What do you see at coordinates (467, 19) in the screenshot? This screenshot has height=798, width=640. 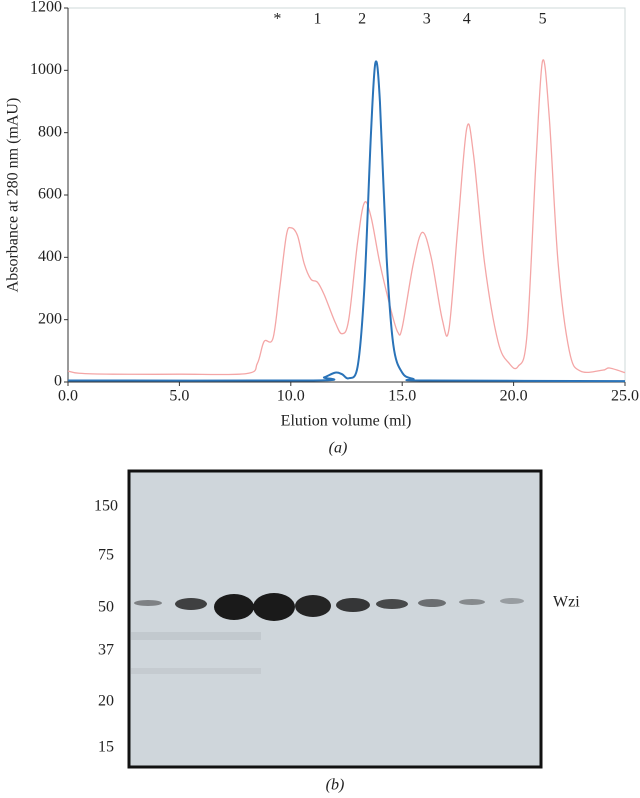 I see `peak-label: 4` at bounding box center [467, 19].